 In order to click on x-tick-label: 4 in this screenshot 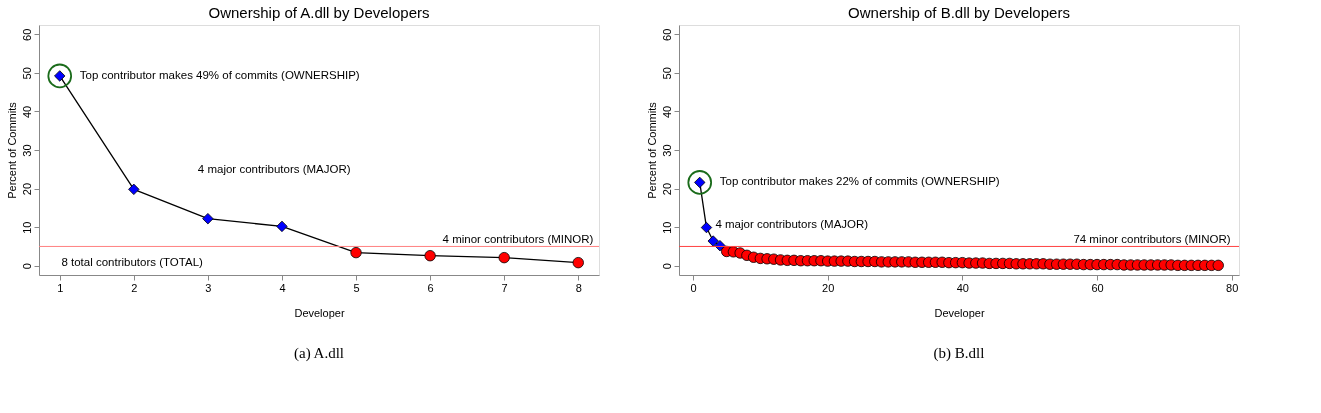, I will do `click(282, 287)`.